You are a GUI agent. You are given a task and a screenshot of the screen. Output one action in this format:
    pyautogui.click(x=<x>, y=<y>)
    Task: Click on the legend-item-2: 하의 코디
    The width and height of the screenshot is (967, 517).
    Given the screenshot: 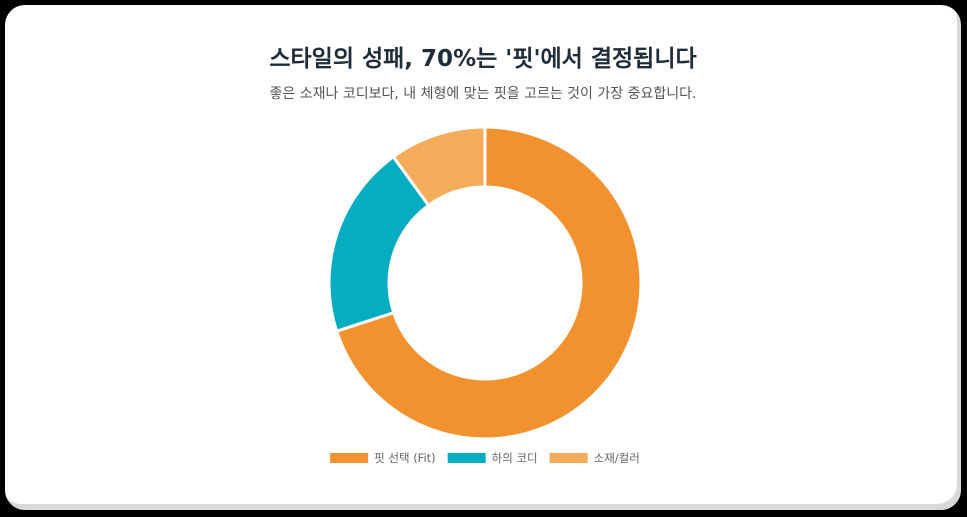 What is the action you would take?
    pyautogui.click(x=492, y=458)
    